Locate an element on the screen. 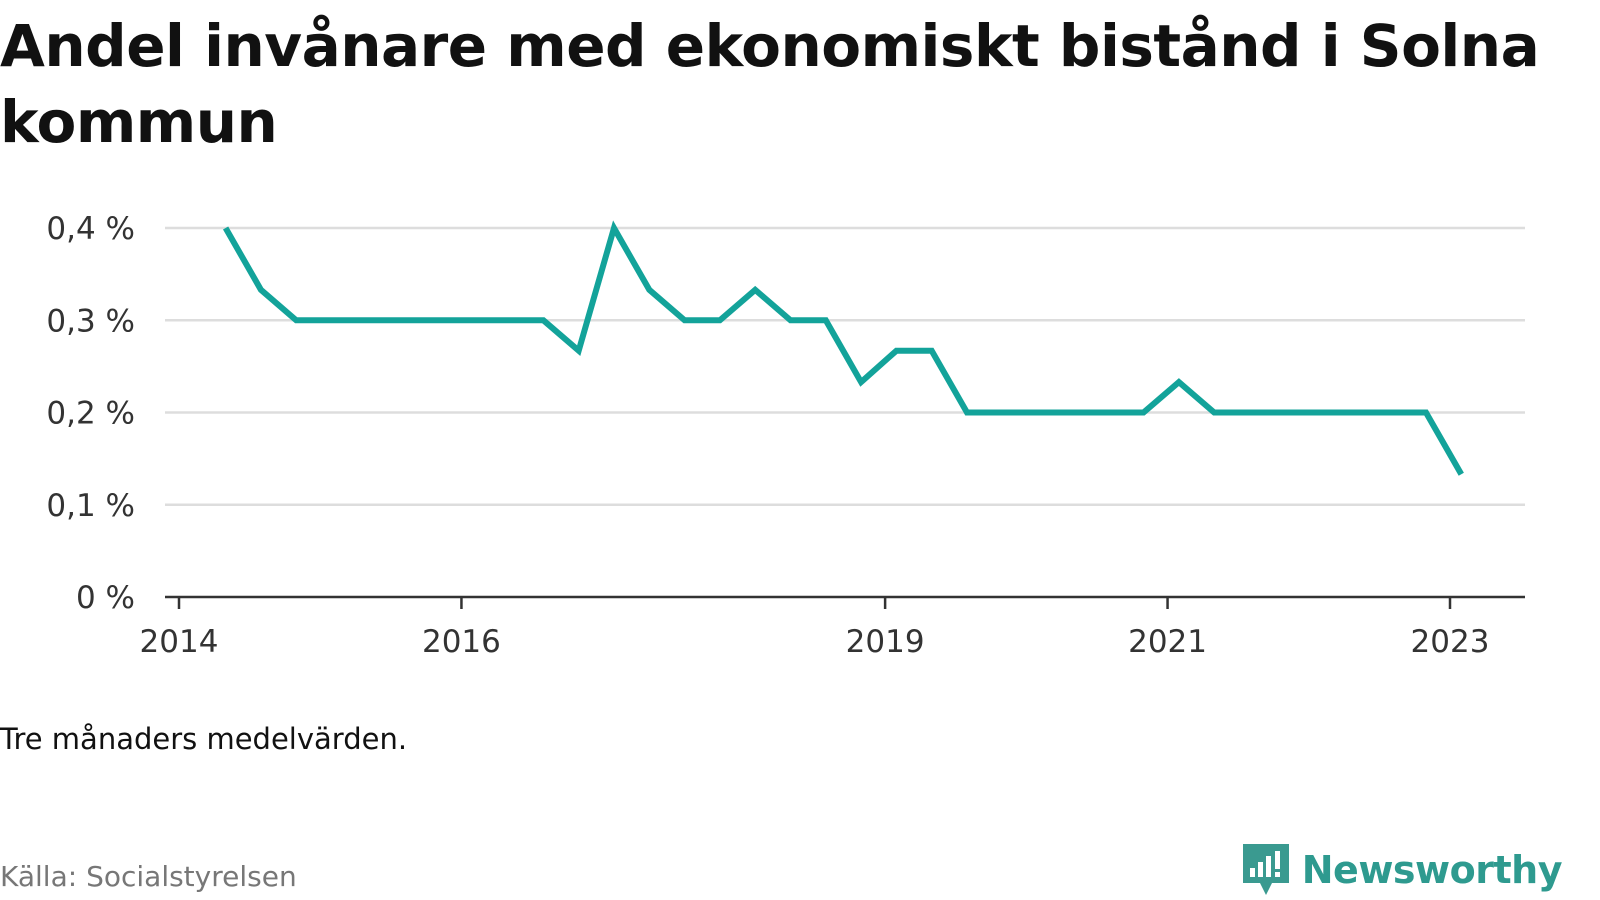 The width and height of the screenshot is (1600, 900). y-tick-label: 0,3 % is located at coordinates (90, 321).